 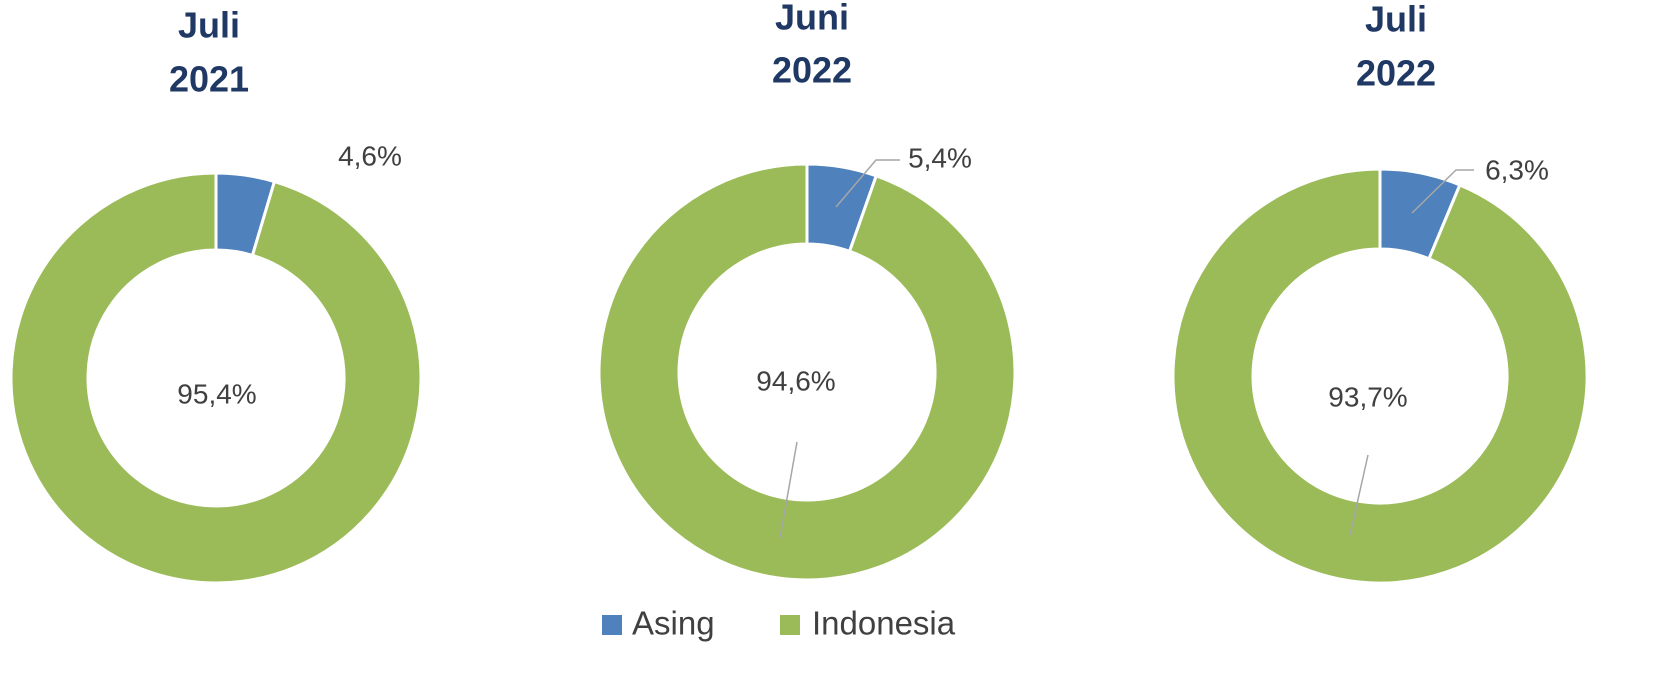 I want to click on data-label: 93,7%, so click(x=1367, y=396).